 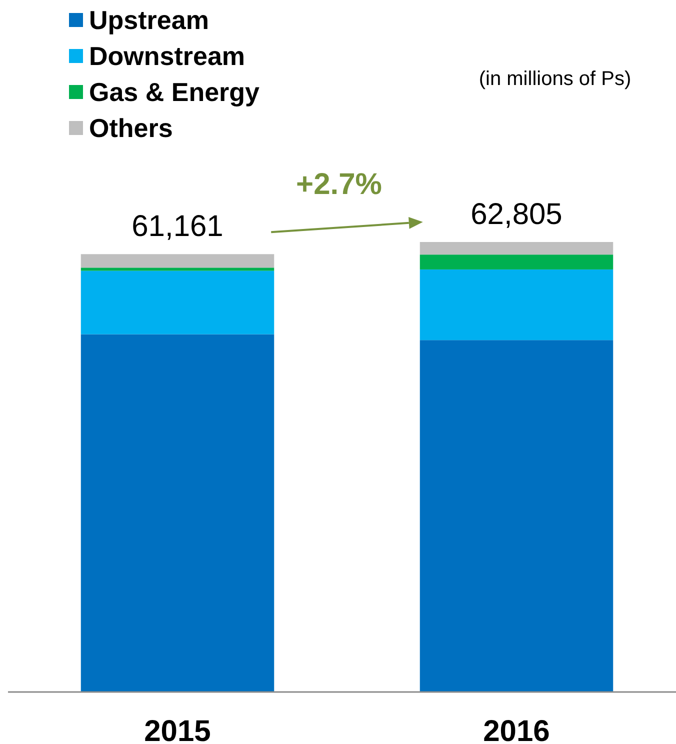 I want to click on legend-label: Gas & Energy, so click(x=174, y=92).